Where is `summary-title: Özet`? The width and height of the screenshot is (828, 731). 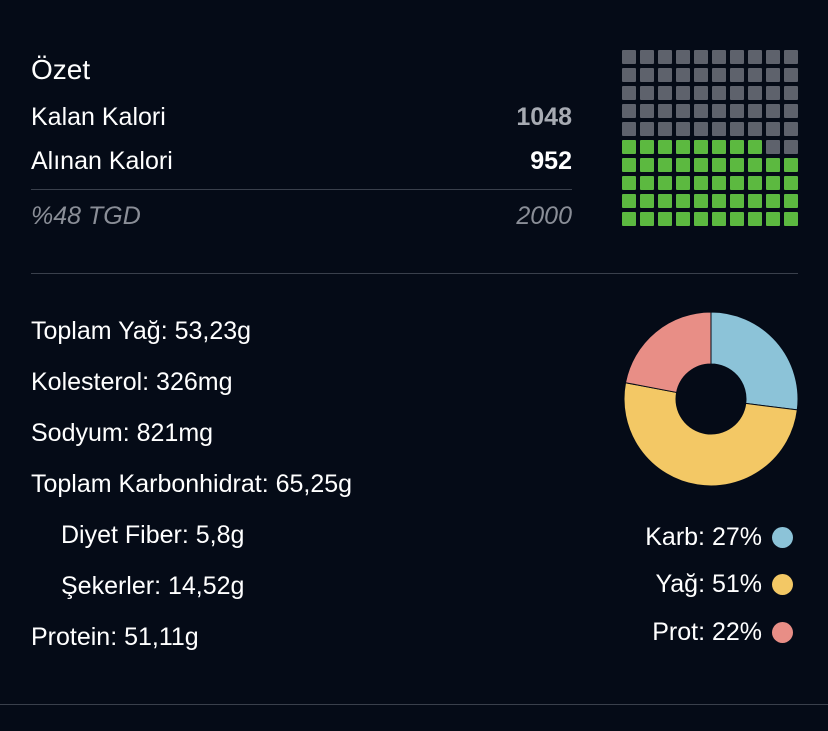 summary-title: Özet is located at coordinates (61, 69).